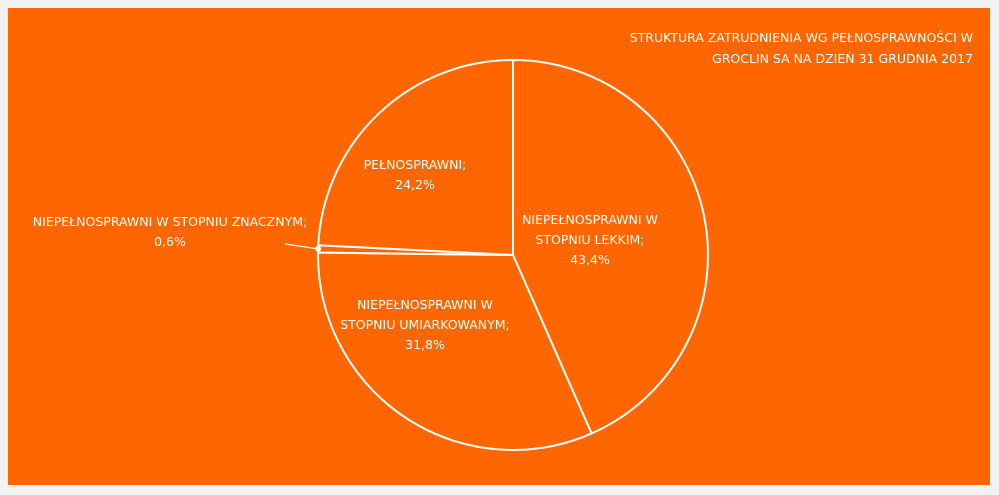  I want to click on label-category: NIEPEŁNOSPRAWNI W STOPNIU UMIARKOWANYM;, so click(425, 314).